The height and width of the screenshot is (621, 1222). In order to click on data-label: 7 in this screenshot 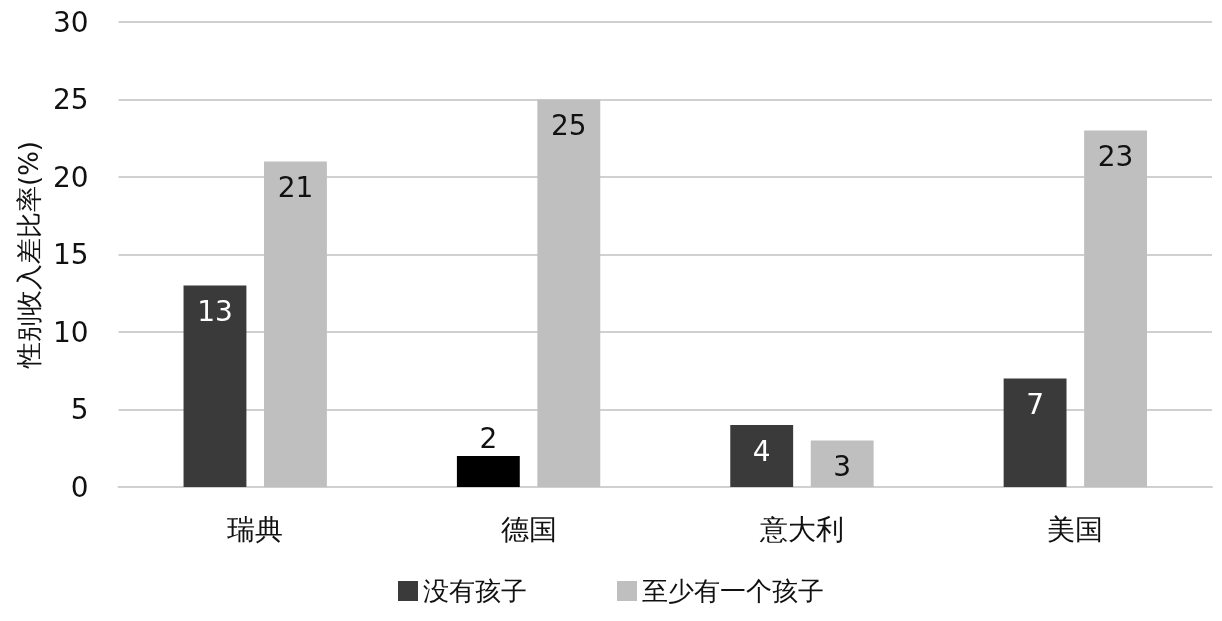, I will do `click(1035, 404)`.